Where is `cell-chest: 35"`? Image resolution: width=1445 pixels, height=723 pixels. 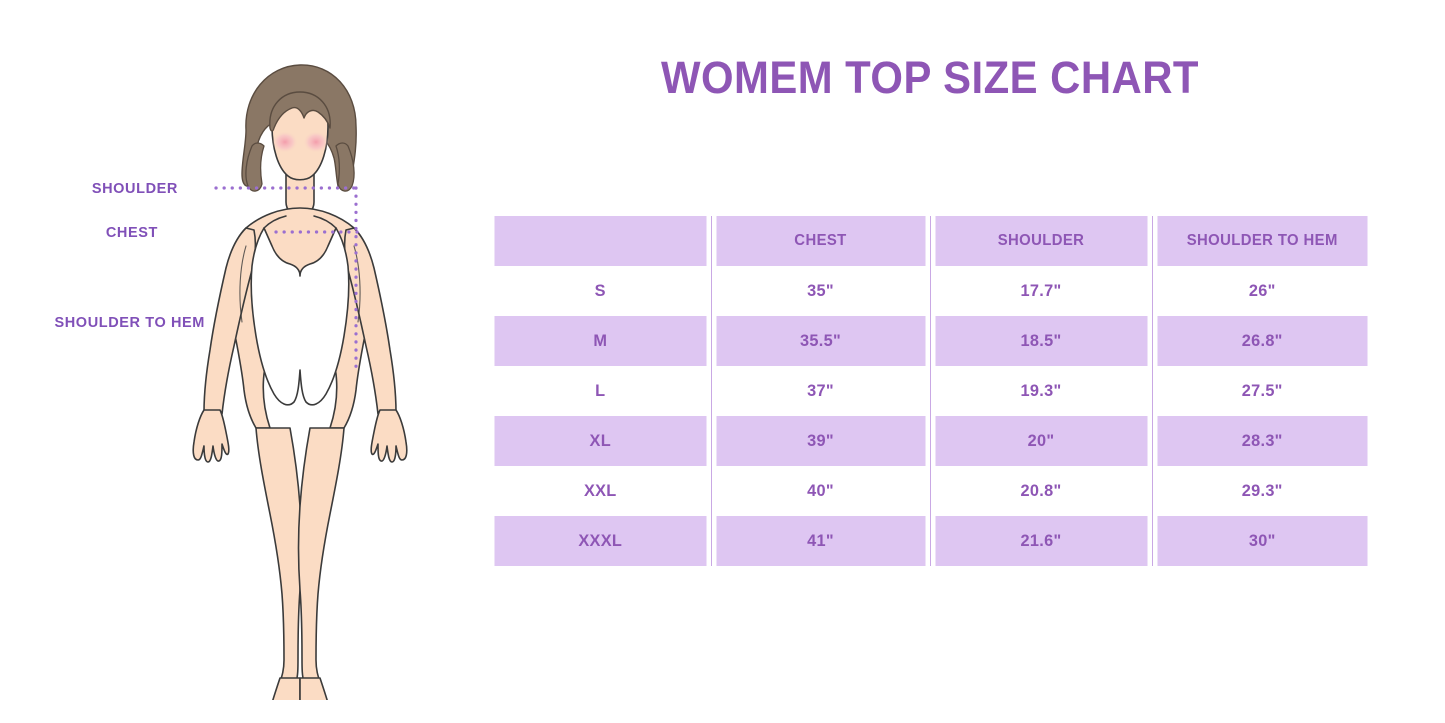 cell-chest: 35" is located at coordinates (820, 291).